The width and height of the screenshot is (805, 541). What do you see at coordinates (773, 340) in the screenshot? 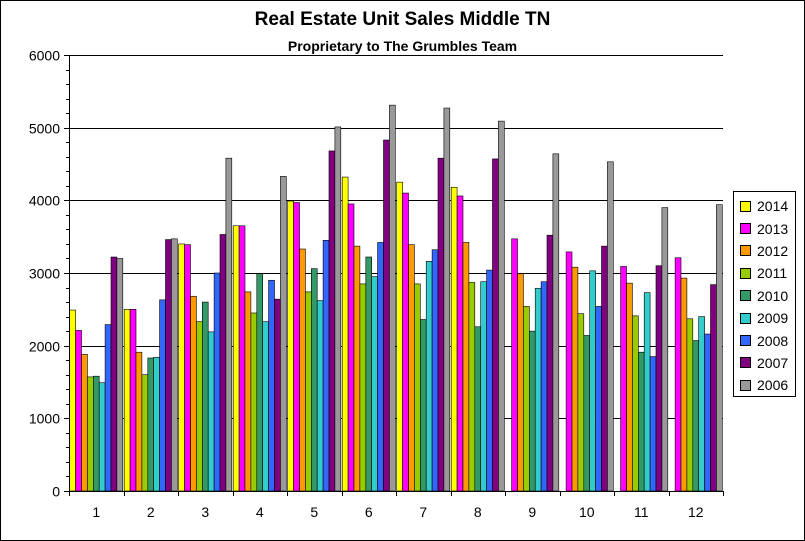
I see `legend-label: 2008` at bounding box center [773, 340].